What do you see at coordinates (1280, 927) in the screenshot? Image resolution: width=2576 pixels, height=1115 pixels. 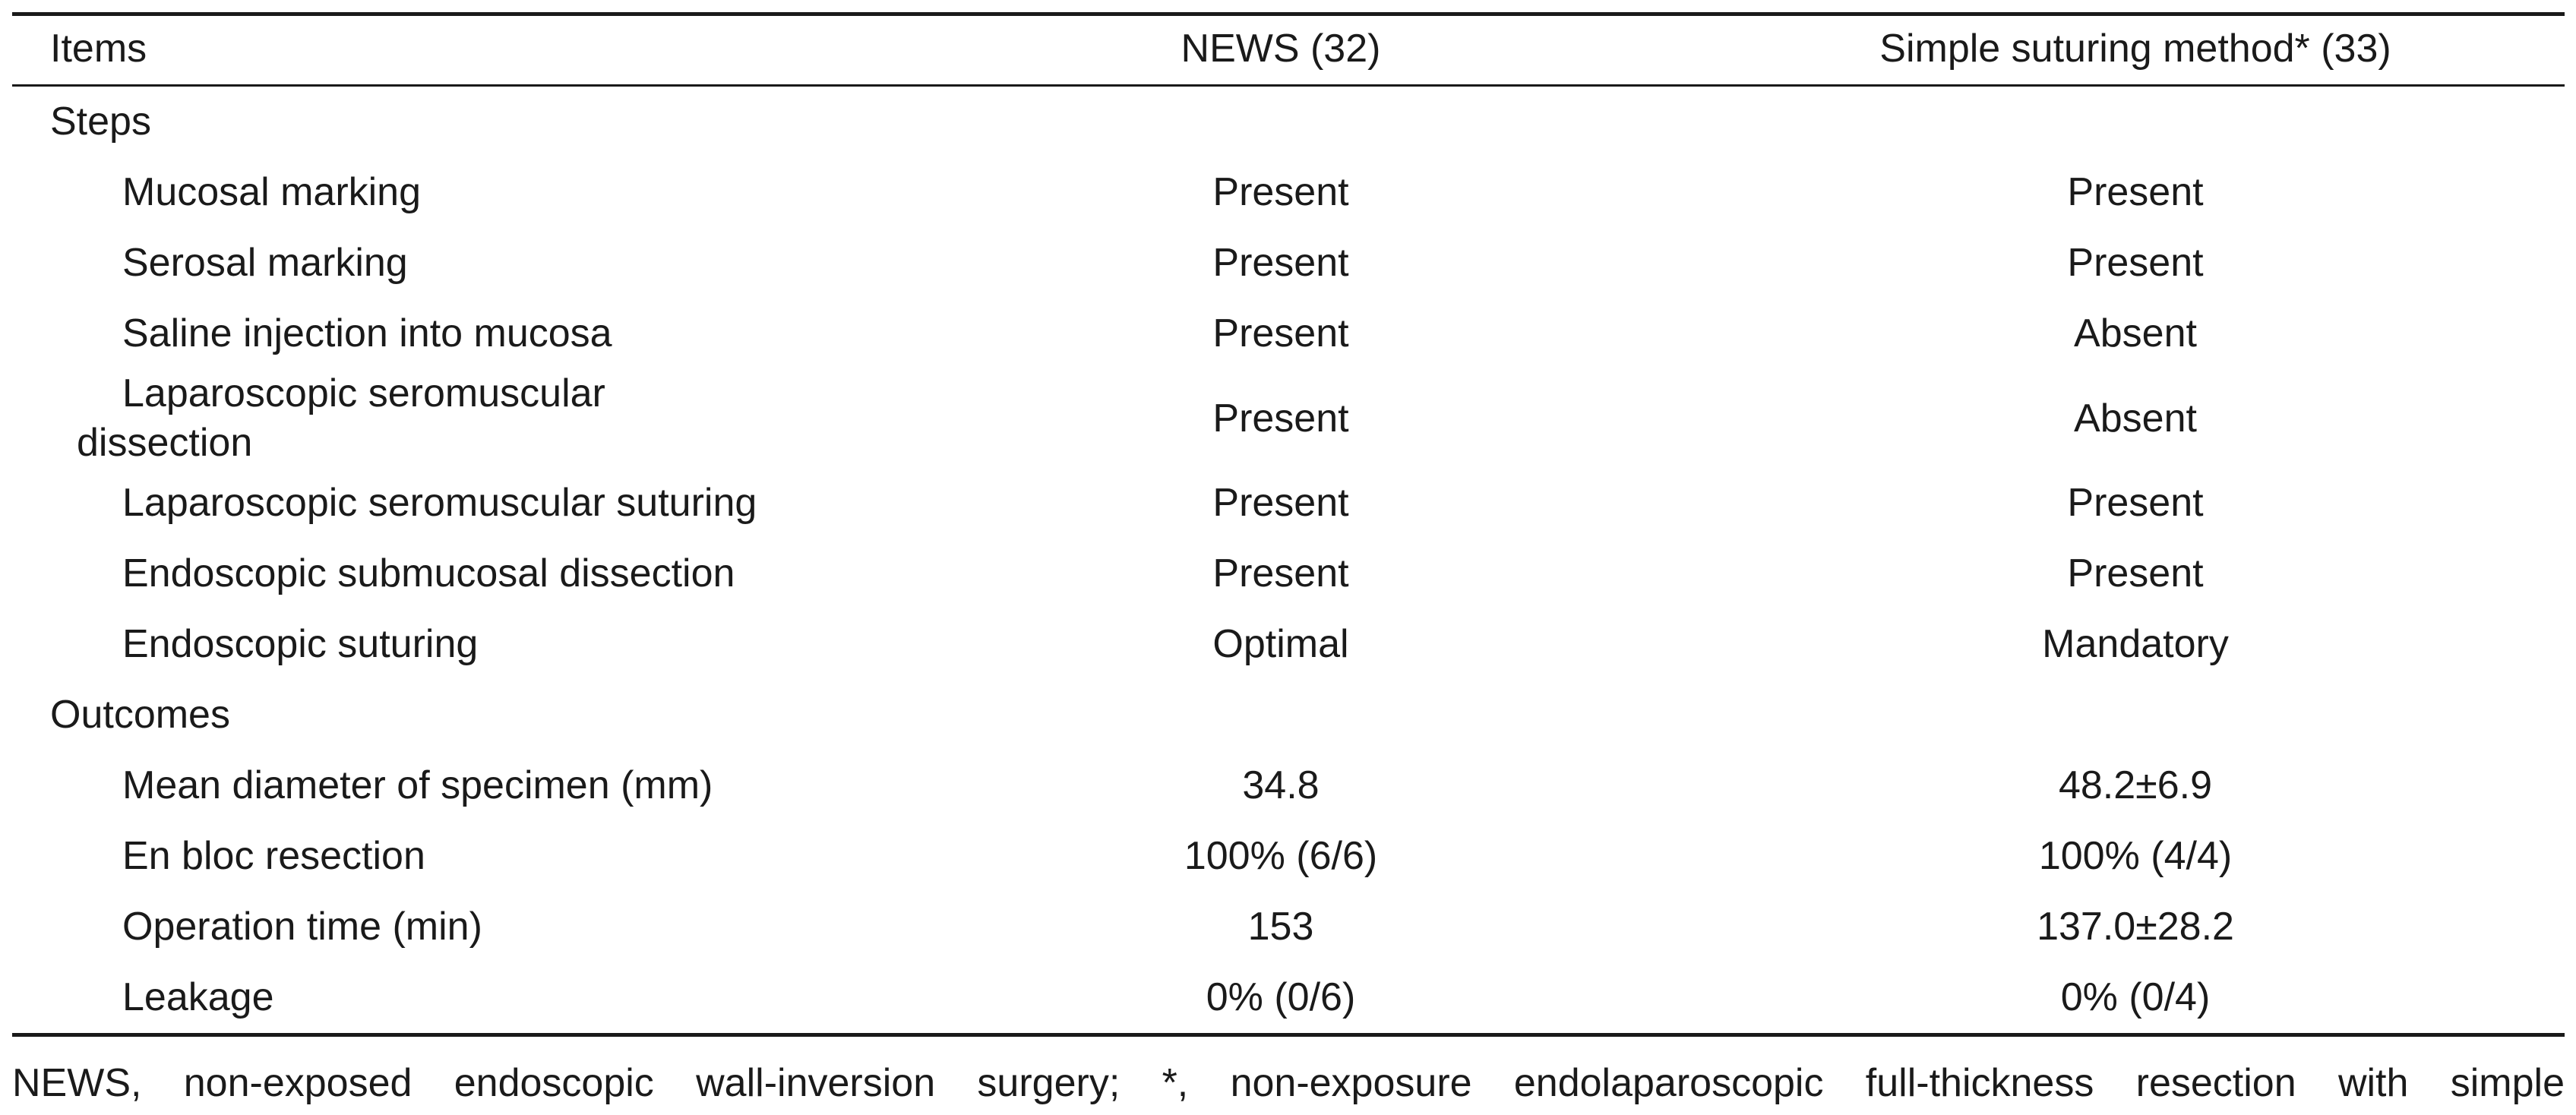 I see `row-news-value: 153` at bounding box center [1280, 927].